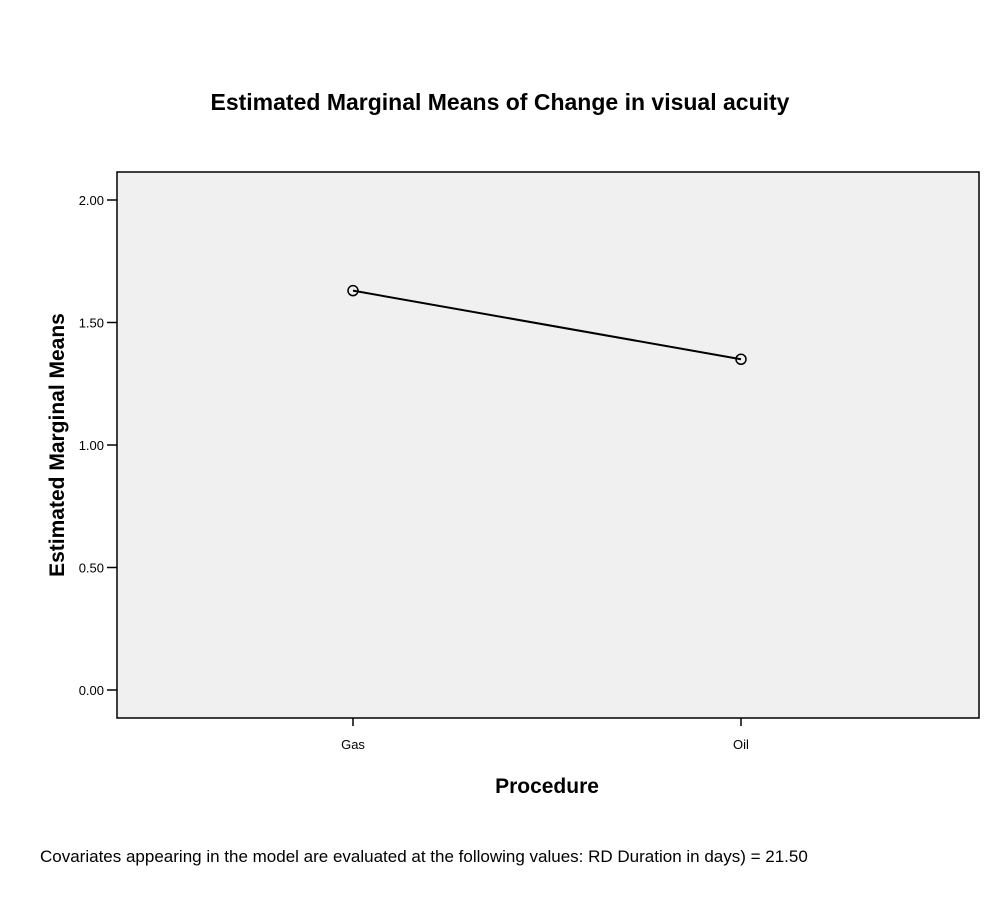 Image resolution: width=1000 pixels, height=897 pixels. Describe the element at coordinates (353, 290) in the screenshot. I see `data-point-gas` at that location.